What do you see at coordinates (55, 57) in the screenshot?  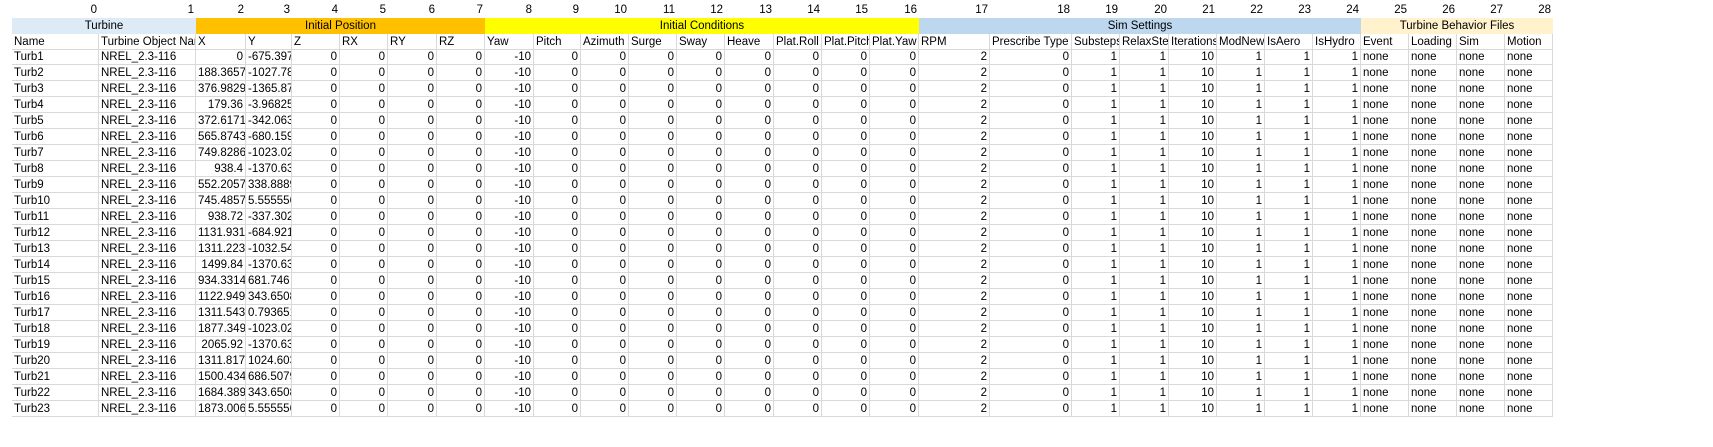 I see `table-cell: Turb1` at bounding box center [55, 57].